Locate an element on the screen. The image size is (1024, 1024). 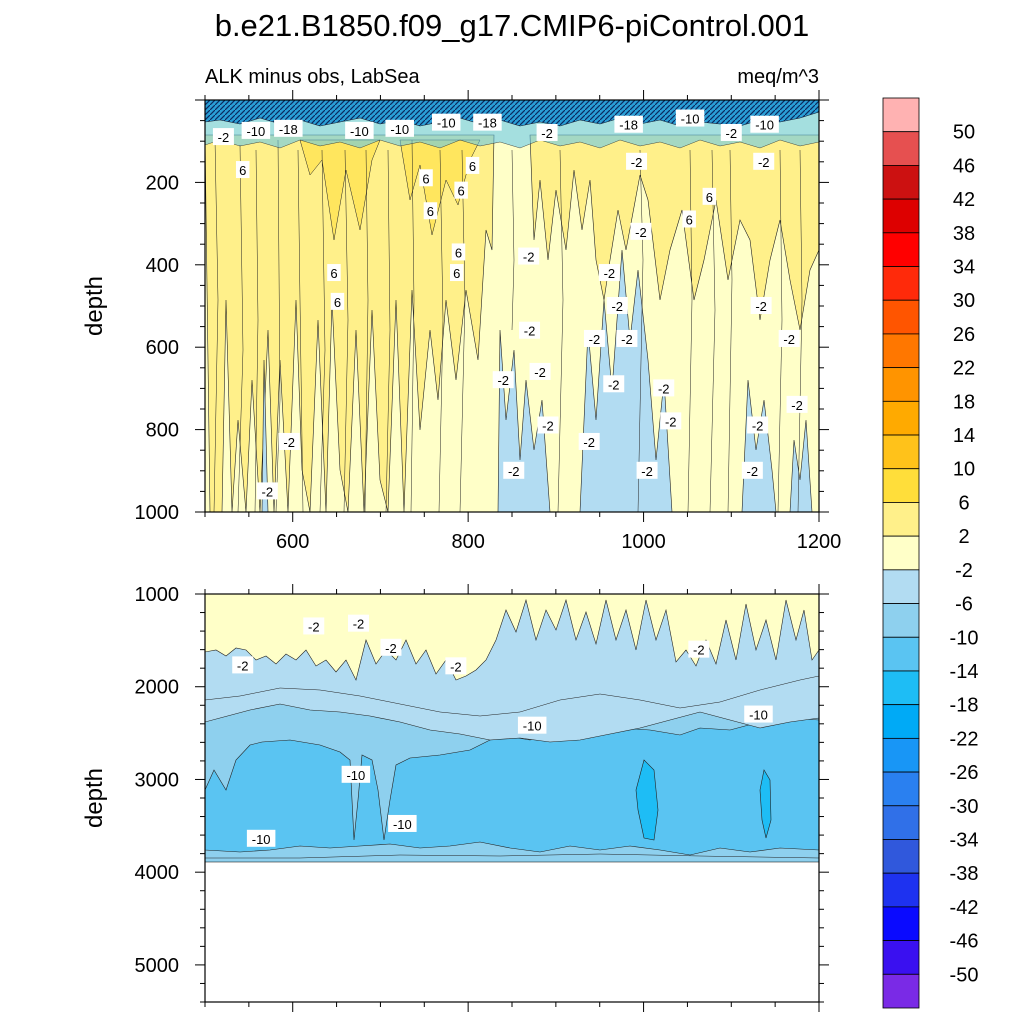
colorbar-label: 30 is located at coordinates (964, 301).